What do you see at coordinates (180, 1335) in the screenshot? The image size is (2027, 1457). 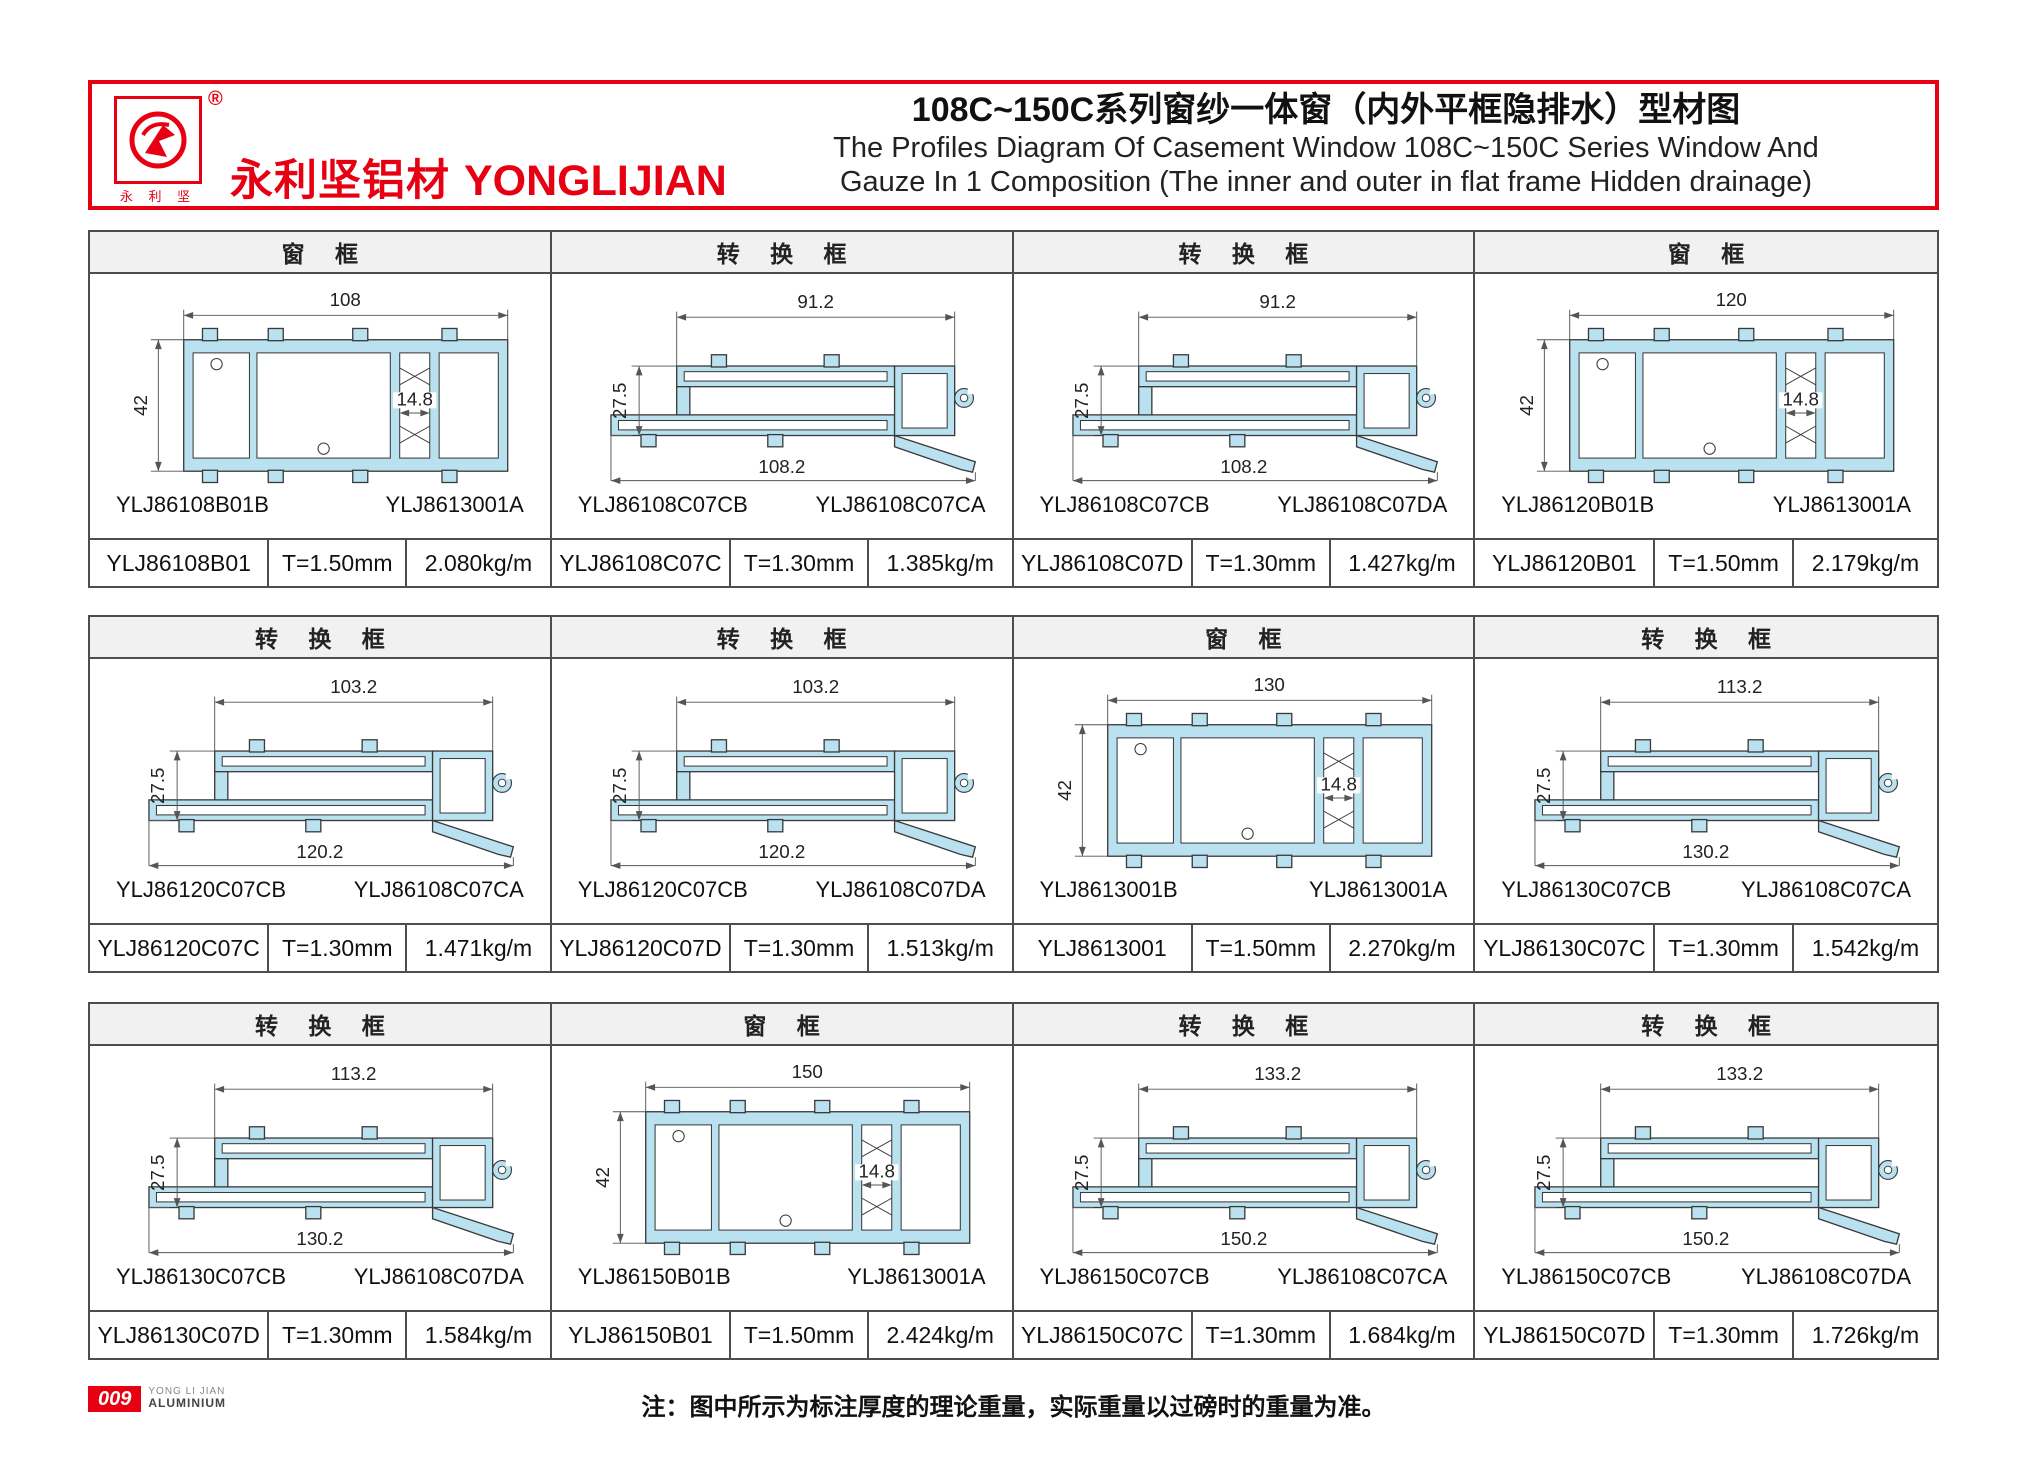 I see `spec-code: YLJ86130C07D` at bounding box center [180, 1335].